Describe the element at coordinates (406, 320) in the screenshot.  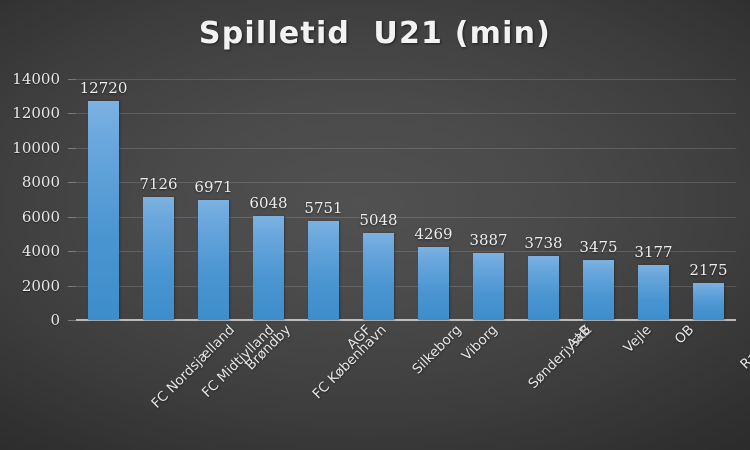
I see `axis-baseline` at that location.